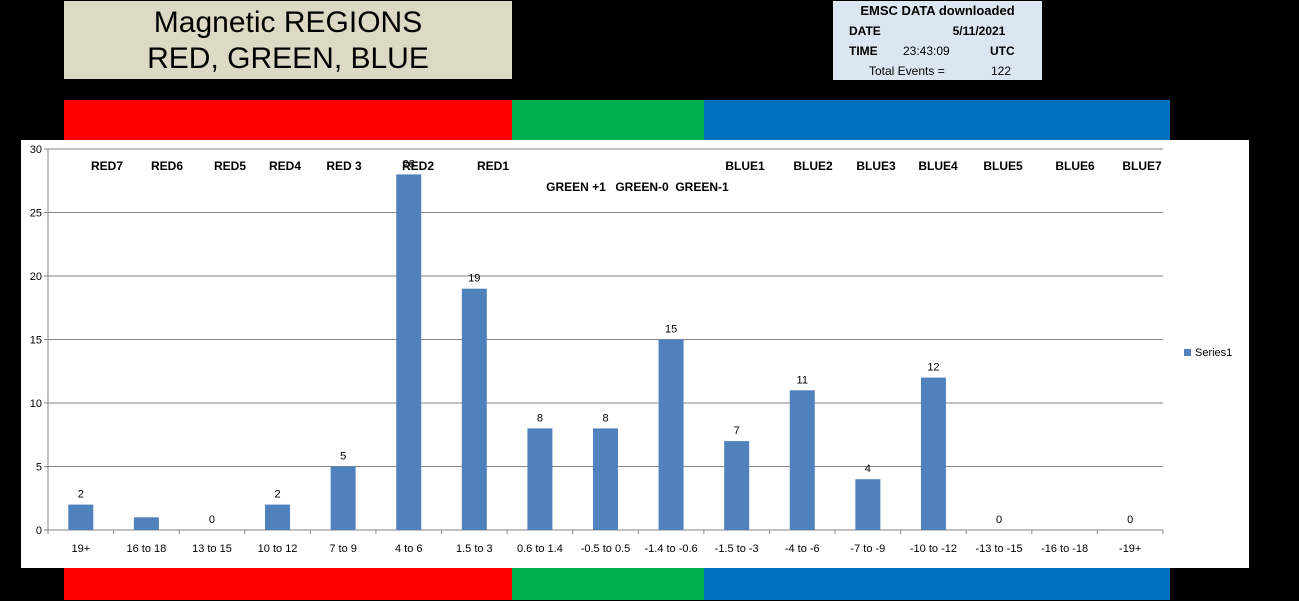 This screenshot has height=601, width=1299. I want to click on data-label: 15, so click(671, 330).